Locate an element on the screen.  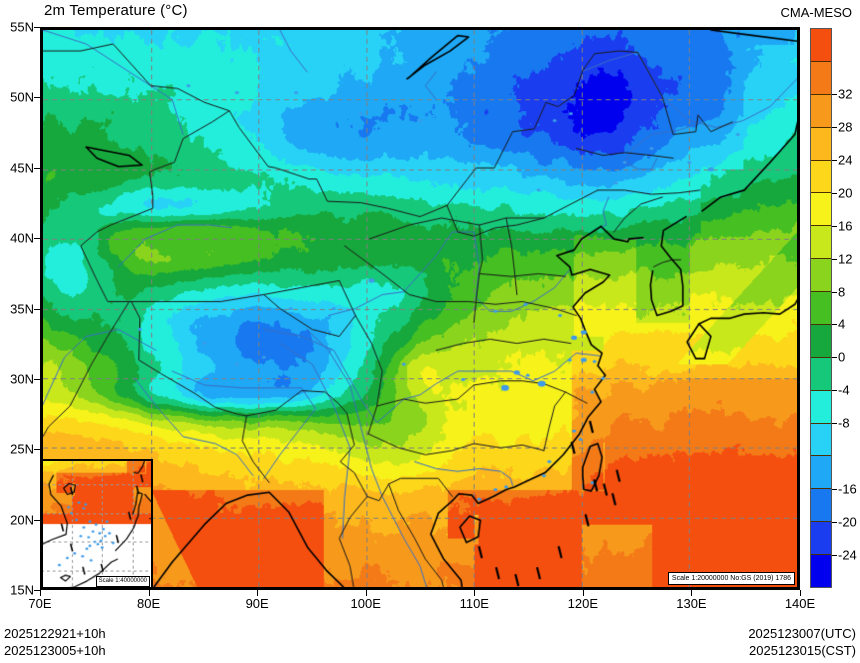
y-tick-label: 20N is located at coordinates (22, 520).